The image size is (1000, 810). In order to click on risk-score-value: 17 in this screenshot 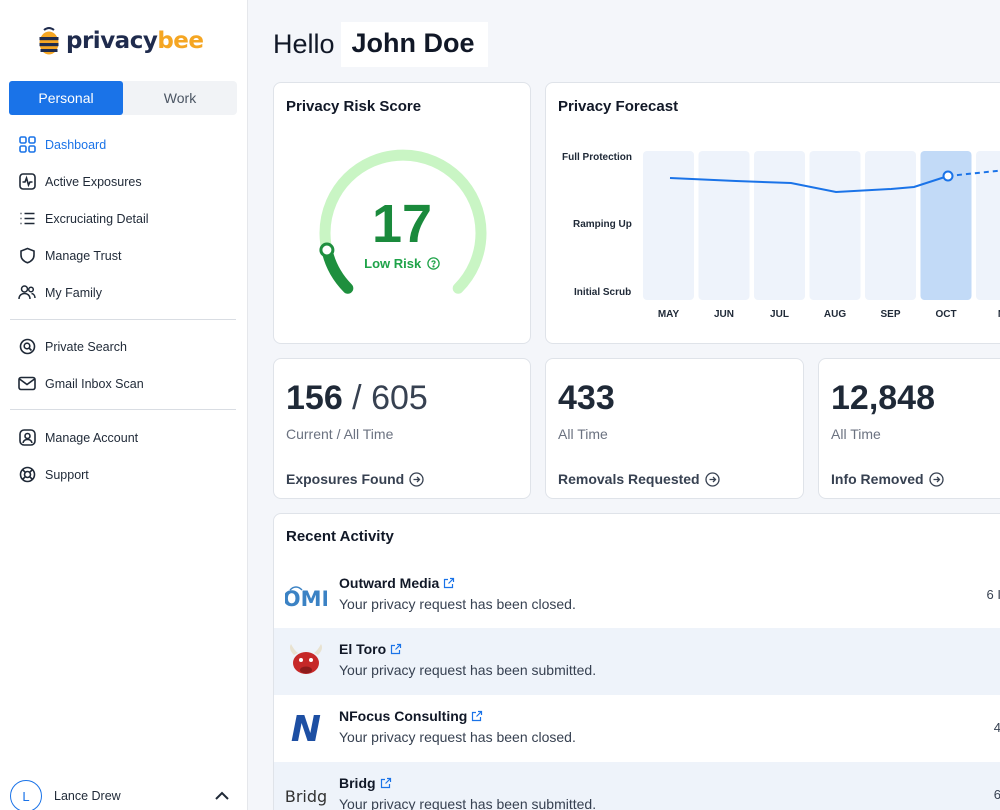, I will do `click(402, 224)`.